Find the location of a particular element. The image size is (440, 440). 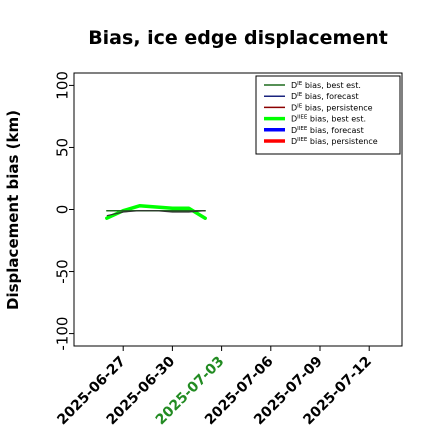

y-tick-label: 100 is located at coordinates (63, 85).